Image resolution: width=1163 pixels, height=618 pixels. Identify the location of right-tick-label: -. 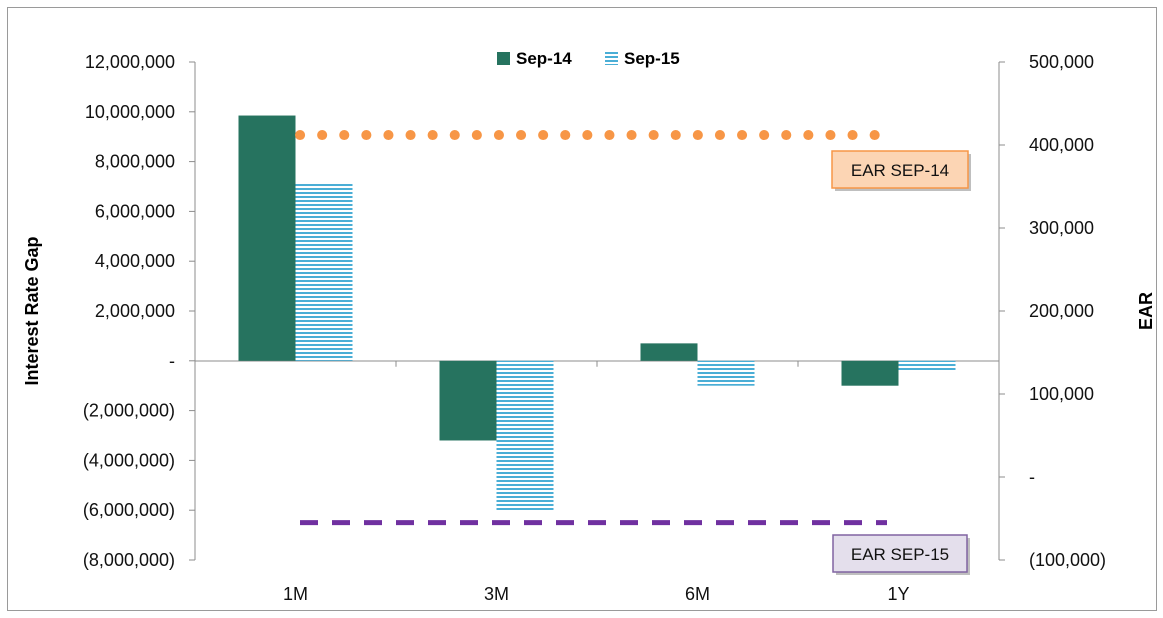
(1032, 477).